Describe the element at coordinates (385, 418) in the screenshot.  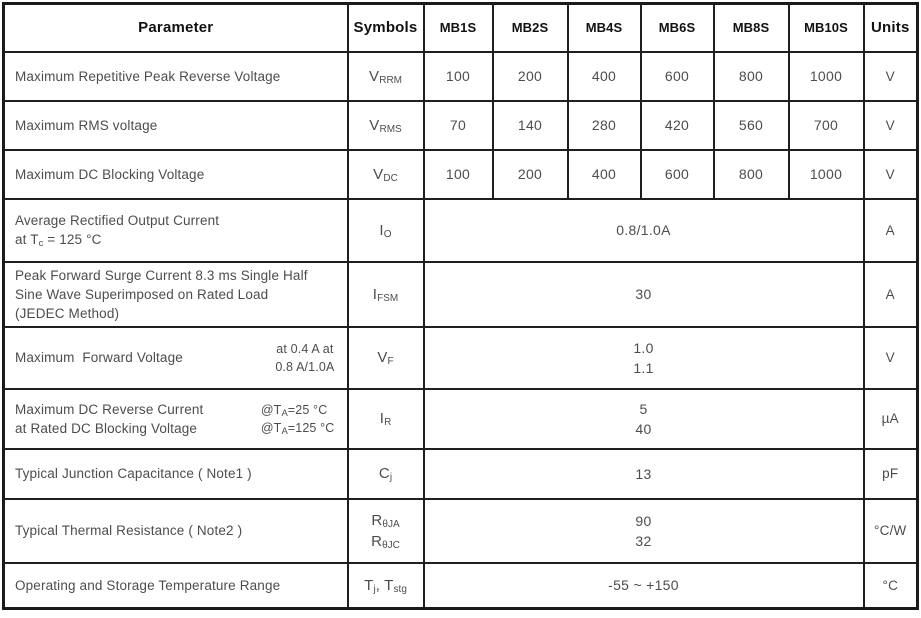
I see `symbol-cell-ir: IR` at that location.